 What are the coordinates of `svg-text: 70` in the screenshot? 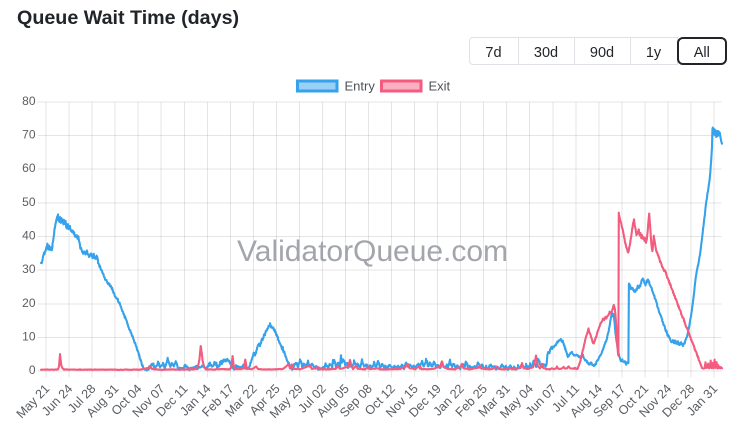 It's located at (29, 135).